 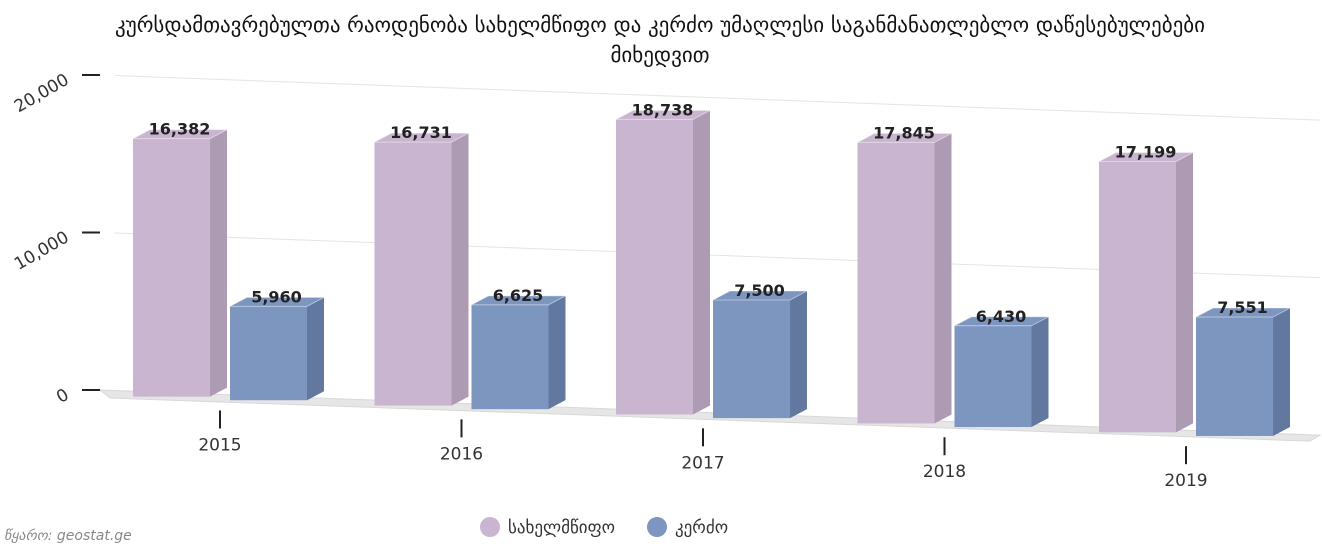 I want to click on y-tick-label: 10,000, so click(x=42, y=251).